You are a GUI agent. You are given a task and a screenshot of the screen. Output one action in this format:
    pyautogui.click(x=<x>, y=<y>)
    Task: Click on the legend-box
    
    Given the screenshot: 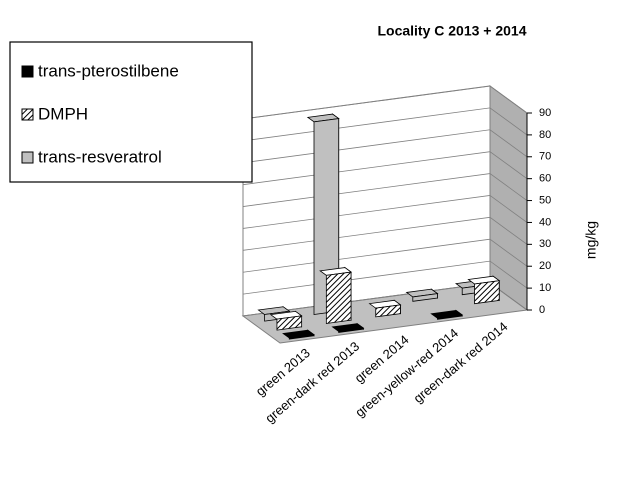 What is the action you would take?
    pyautogui.click(x=131, y=112)
    